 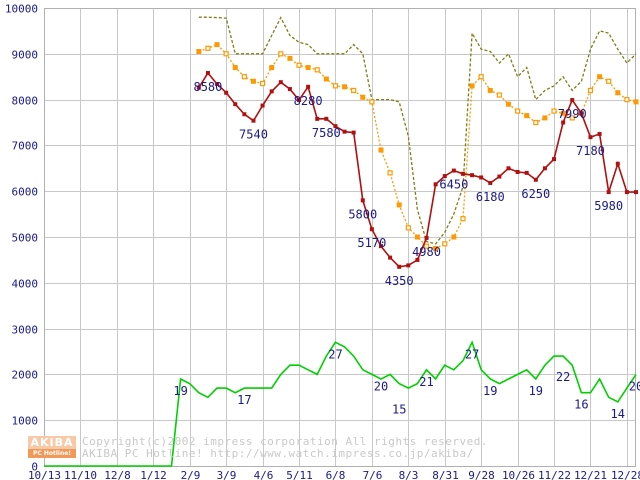 I want to click on count-point-value-label: 27, so click(x=335, y=354).